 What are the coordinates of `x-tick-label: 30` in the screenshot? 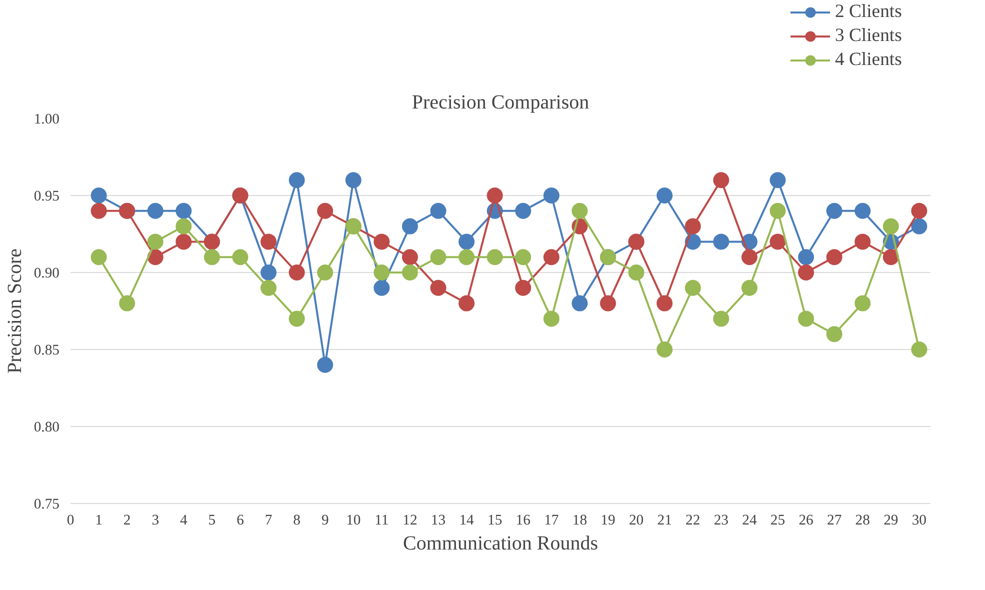 It's located at (919, 520).